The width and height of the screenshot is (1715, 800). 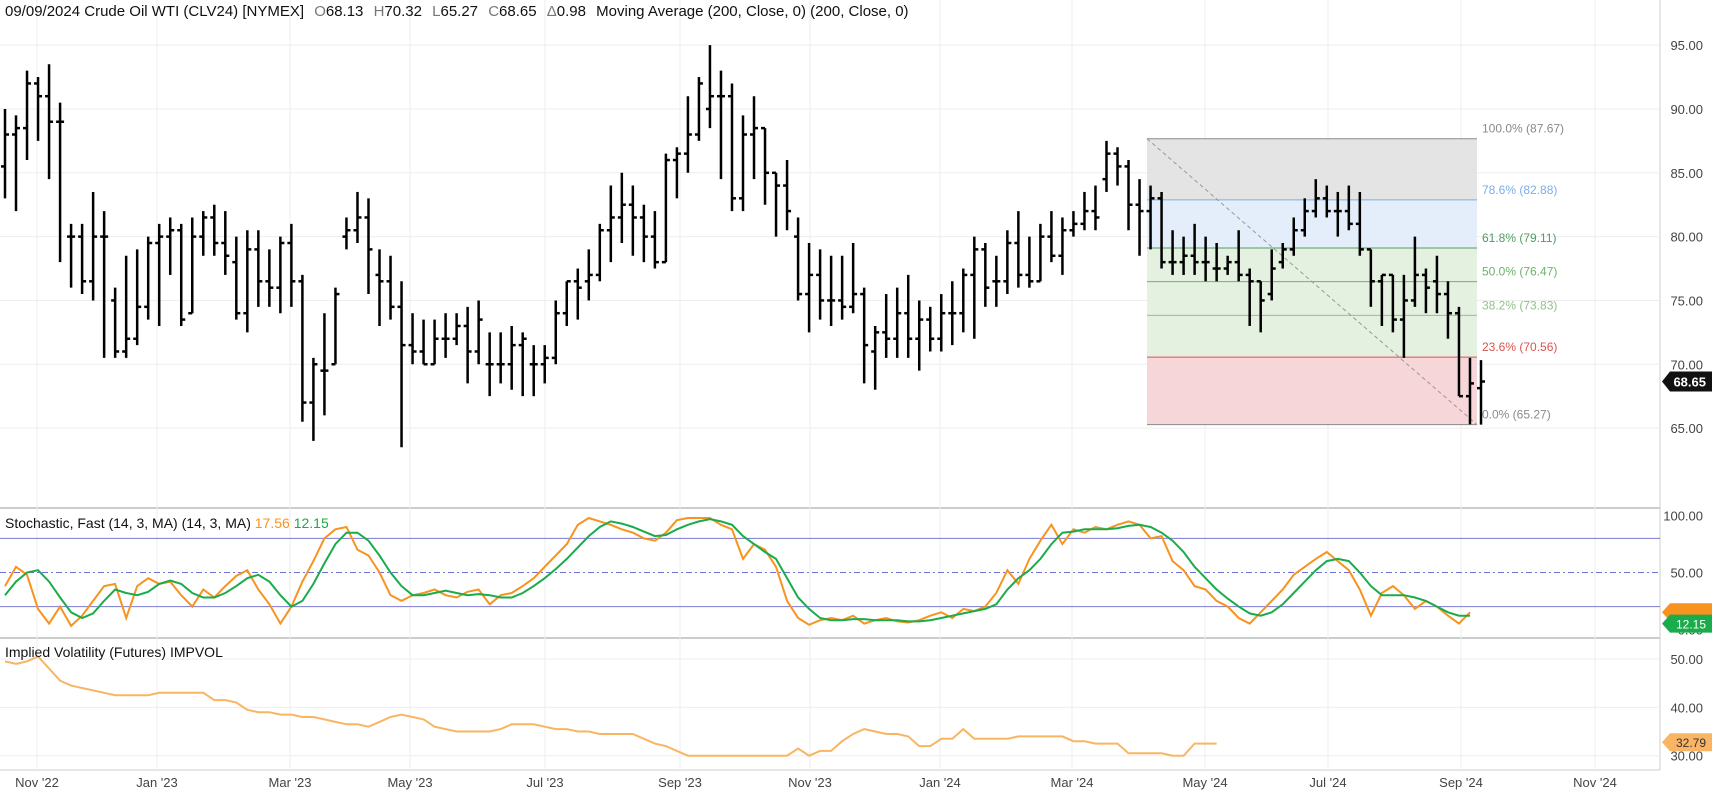 What do you see at coordinates (290, 782) in the screenshot?
I see `x-tick-label: Mar '23` at bounding box center [290, 782].